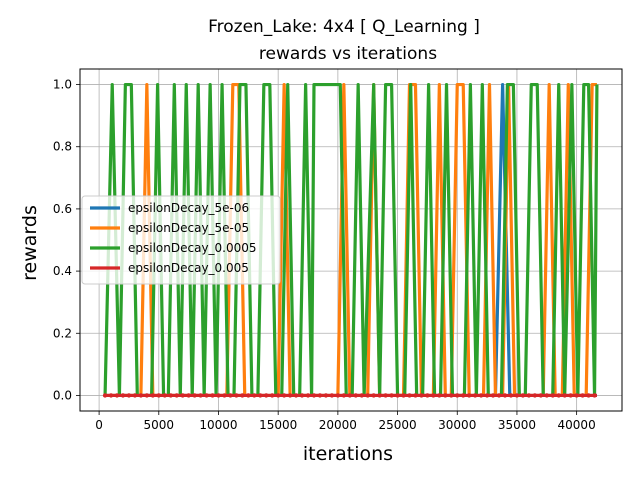 The width and height of the screenshot is (640, 480). What do you see at coordinates (188, 268) in the screenshot?
I see `legend-label-3: epsilonDecay_0.005` at bounding box center [188, 268].